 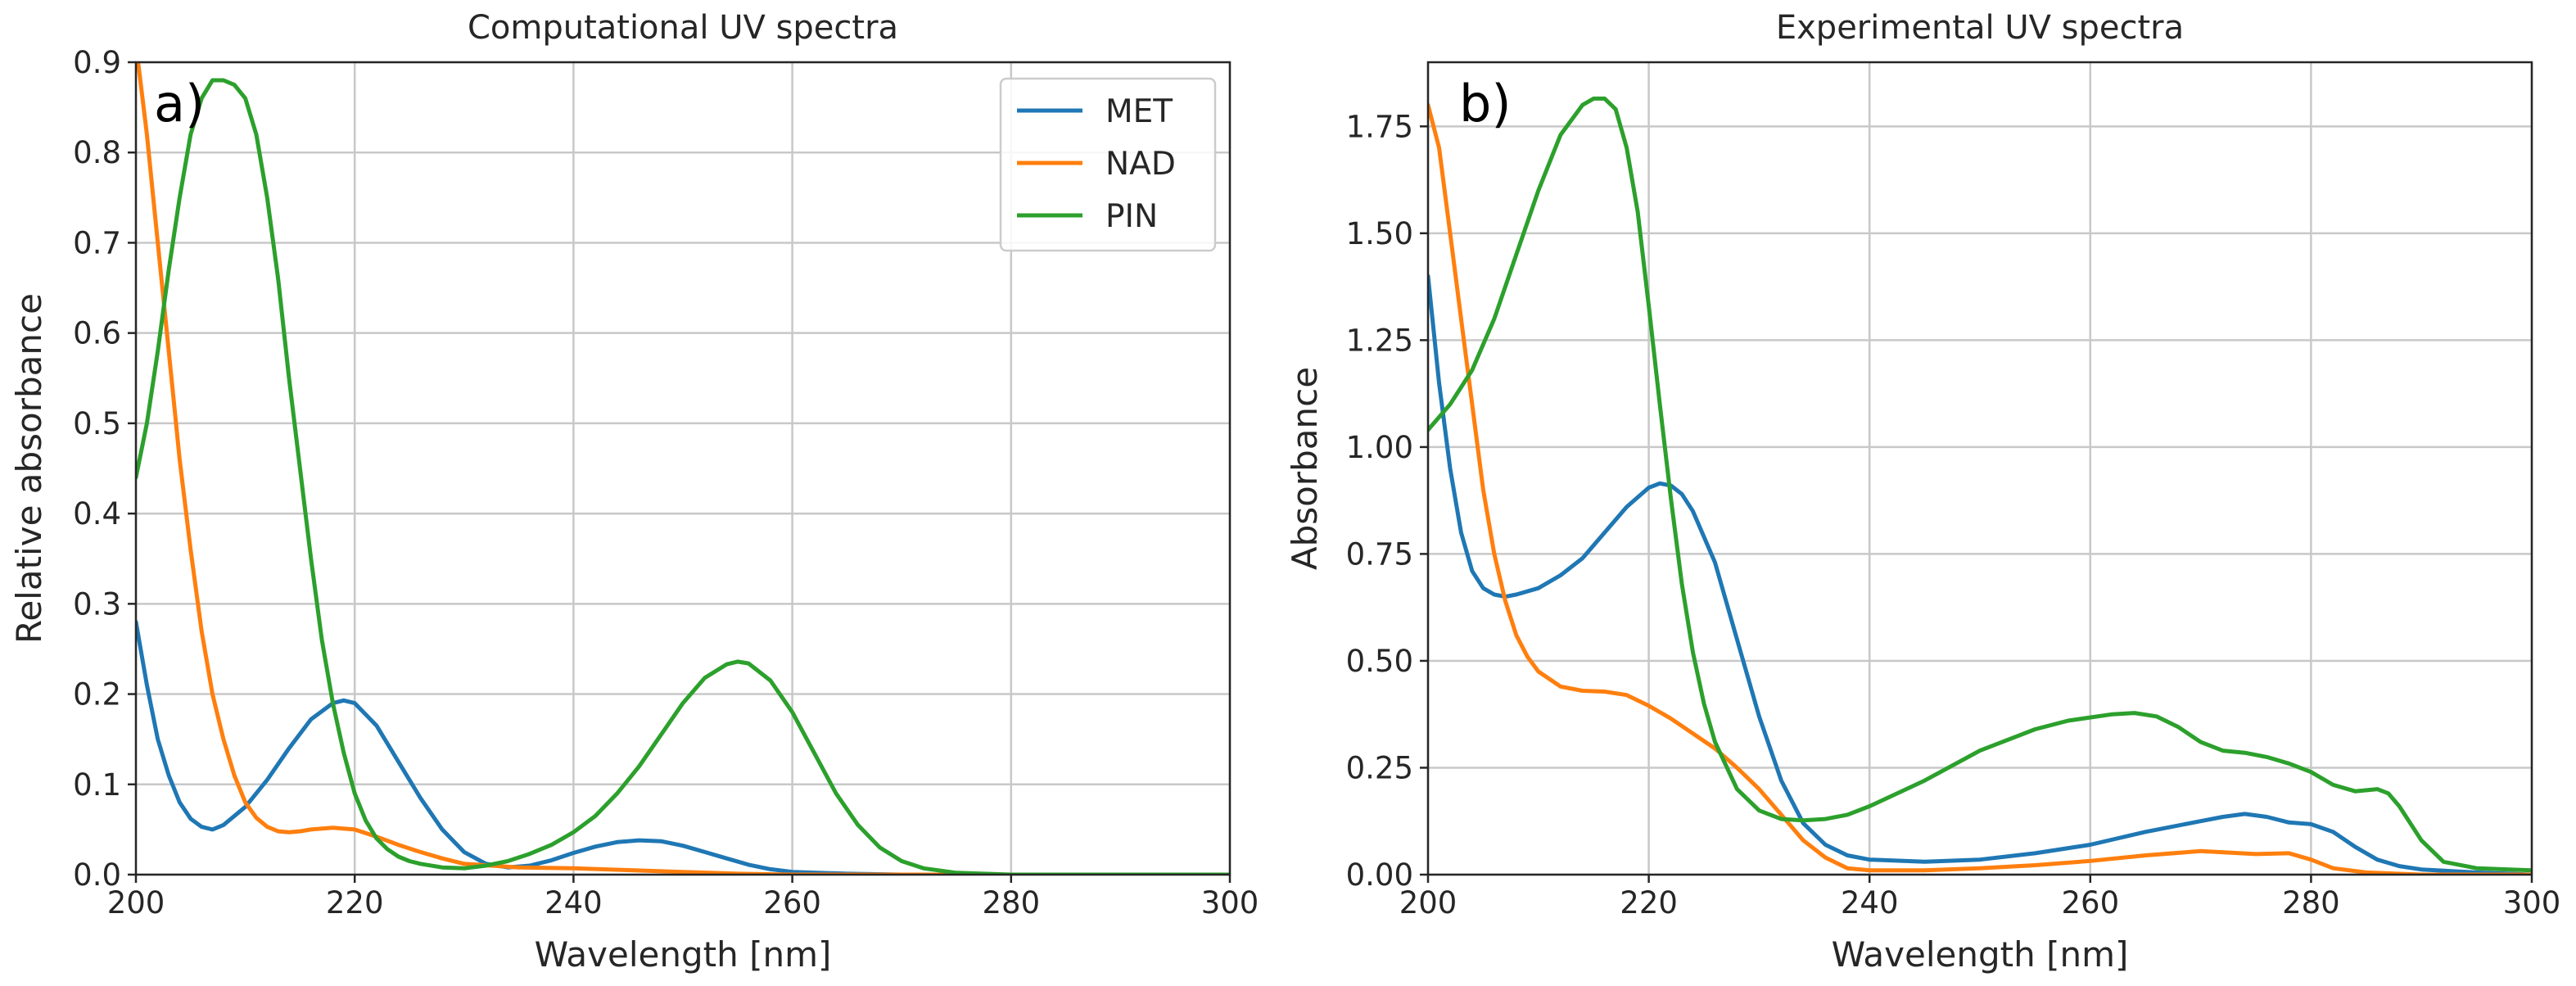 What do you see at coordinates (104, 469) in the screenshot?
I see `yticks-a: 0.0 0.1 0.2 0.3 0.4 0.5 0.6 0.7 0.8 0.9` at bounding box center [104, 469].